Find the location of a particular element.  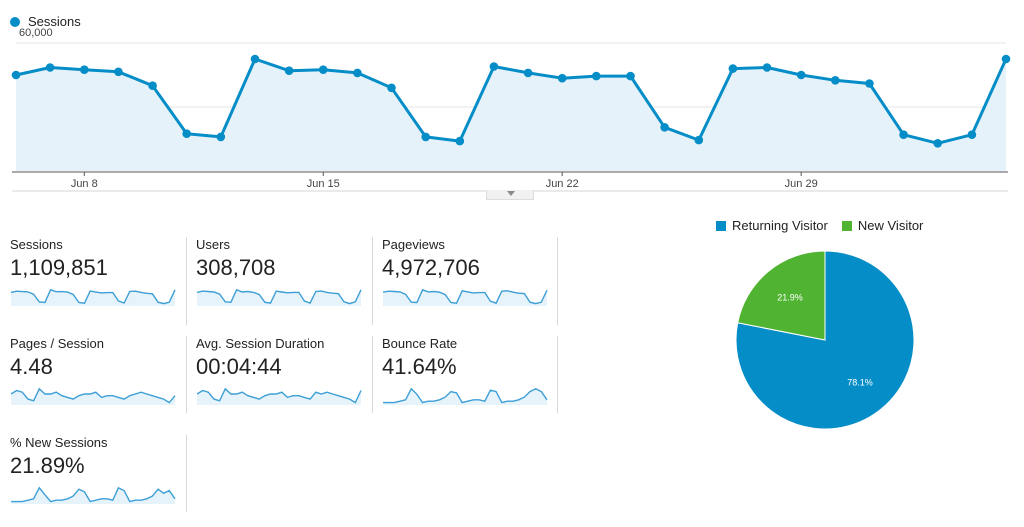

metric-value: 21.89% is located at coordinates (47, 465).